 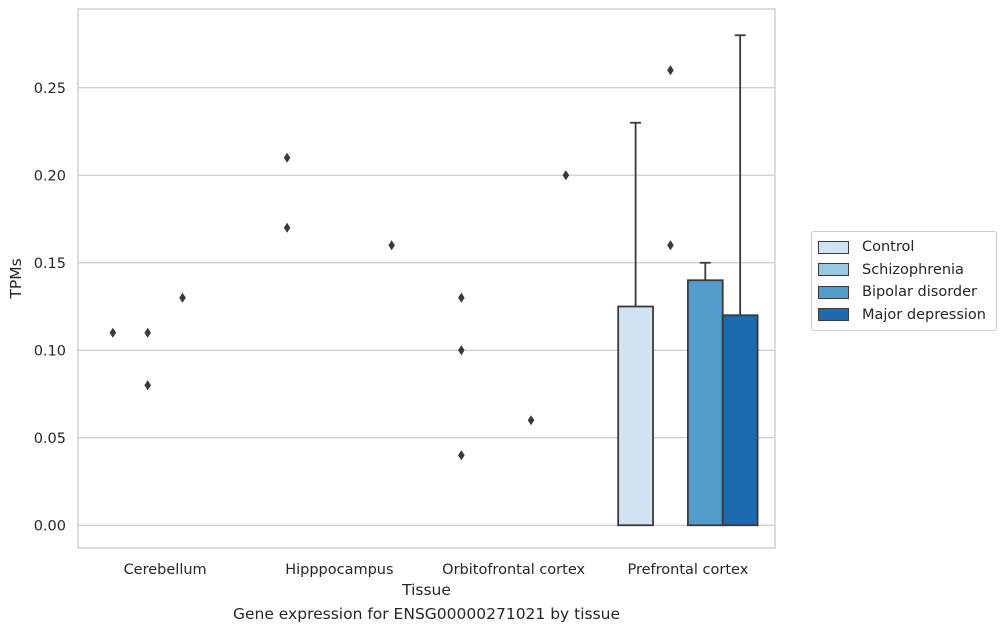 What do you see at coordinates (16, 278) in the screenshot?
I see `y-axis-label: TPMs` at bounding box center [16, 278].